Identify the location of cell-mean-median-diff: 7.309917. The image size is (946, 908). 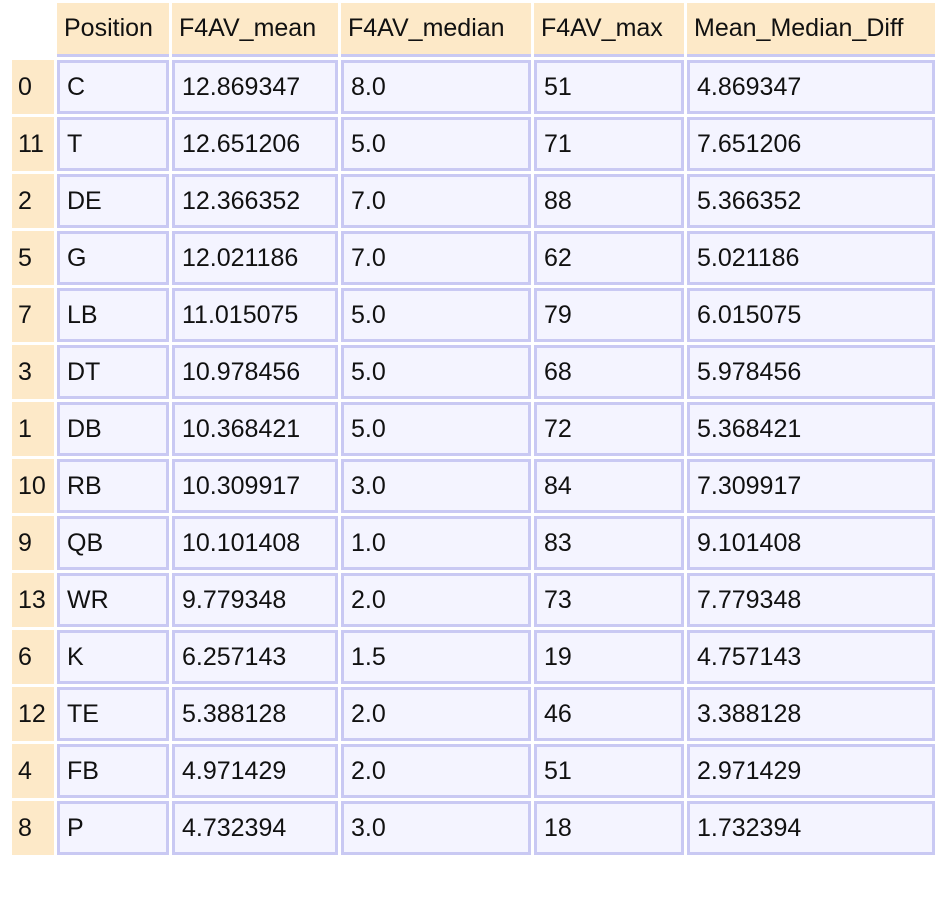
(811, 486).